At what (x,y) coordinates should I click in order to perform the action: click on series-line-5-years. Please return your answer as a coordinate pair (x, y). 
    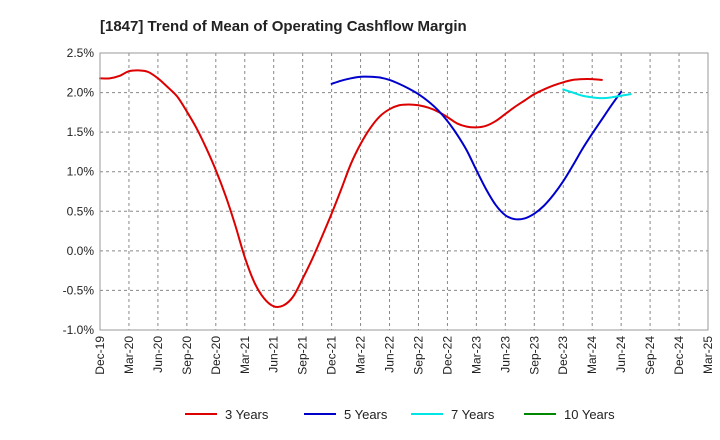
    Looking at the image, I should click on (476, 148).